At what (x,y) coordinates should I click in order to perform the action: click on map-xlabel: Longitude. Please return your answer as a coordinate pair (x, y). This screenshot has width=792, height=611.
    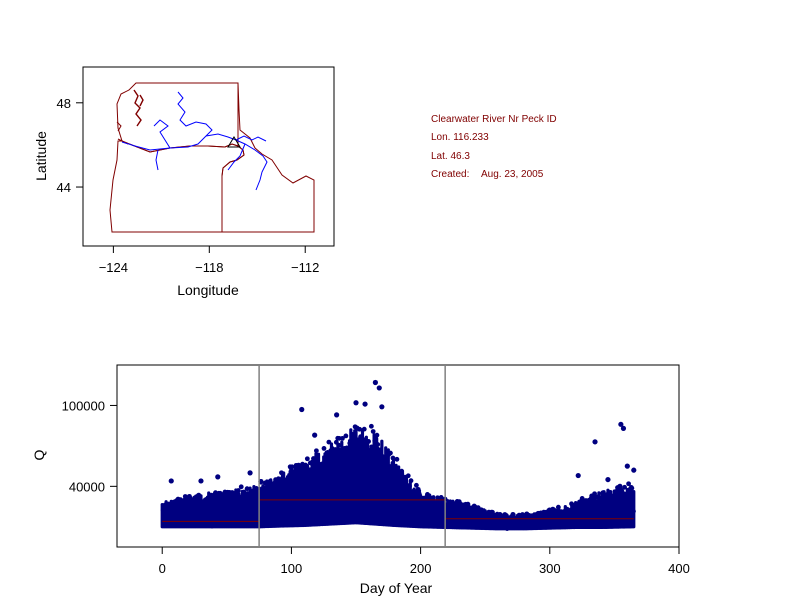
    Looking at the image, I should click on (208, 290).